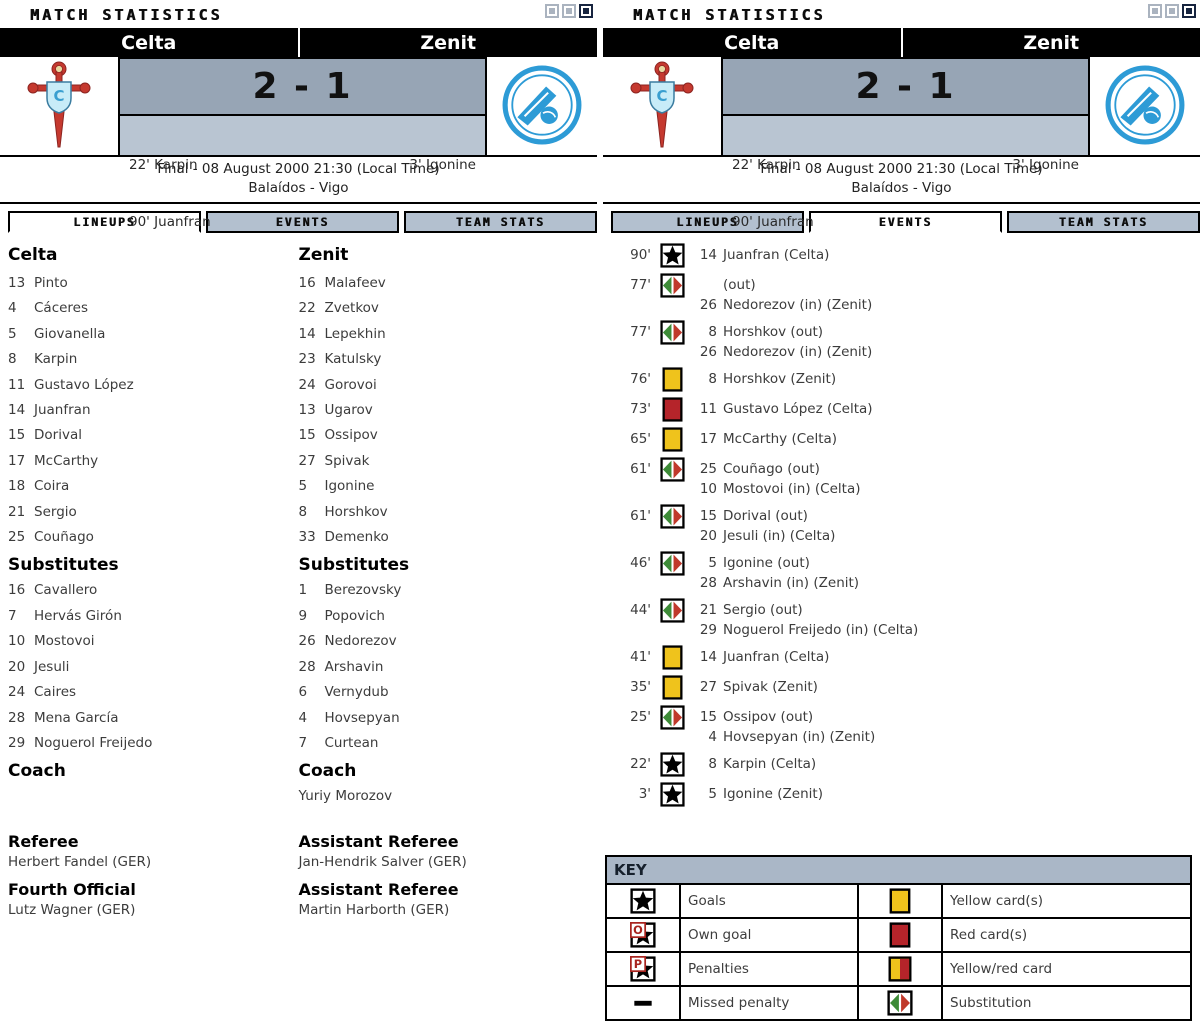 The height and width of the screenshot is (1025, 1200). Describe the element at coordinates (307, 359) in the screenshot. I see `player-number: 23` at that location.